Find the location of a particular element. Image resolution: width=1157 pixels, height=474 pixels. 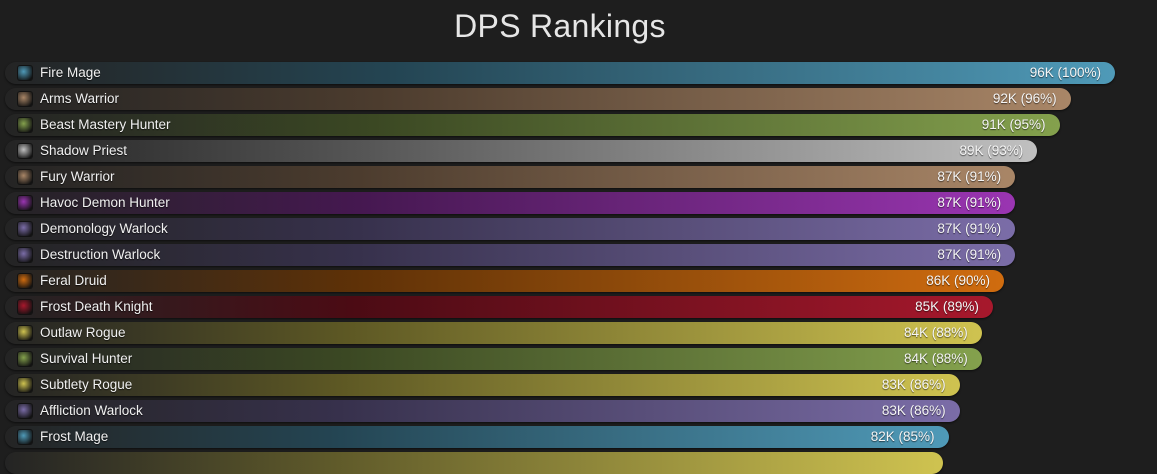

bar-label: Fire Mage is located at coordinates (70, 72).